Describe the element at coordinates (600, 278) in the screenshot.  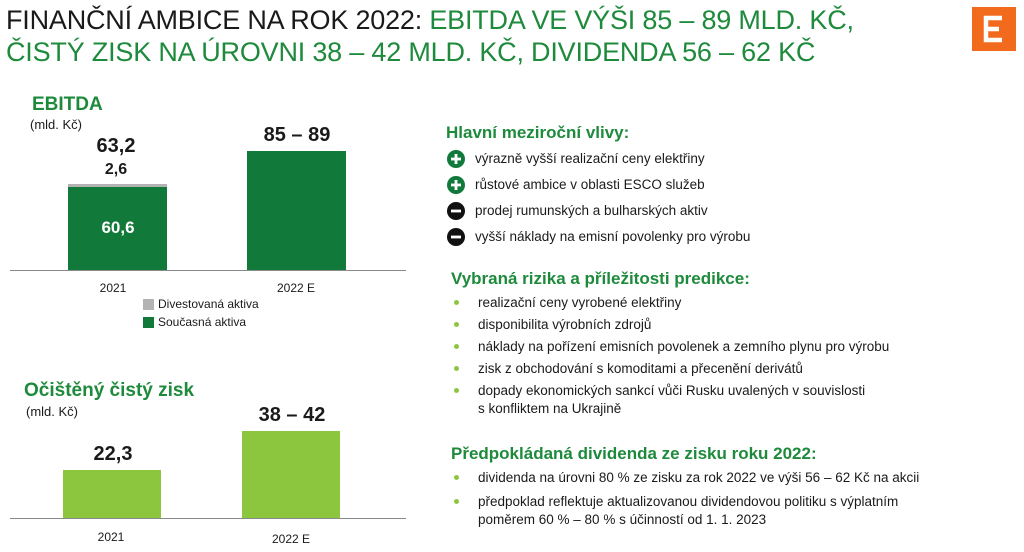
I see `risks-title: Vybraná rizika a příležitosti predikce:` at that location.